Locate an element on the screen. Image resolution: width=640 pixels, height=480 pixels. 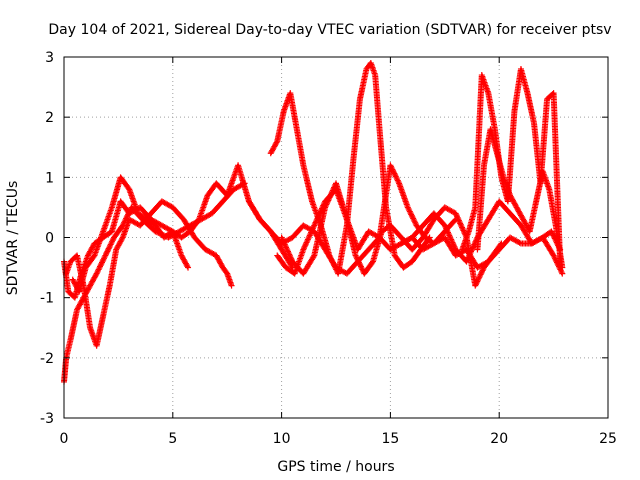
y-tick-label: -3 is located at coordinates (47, 419).